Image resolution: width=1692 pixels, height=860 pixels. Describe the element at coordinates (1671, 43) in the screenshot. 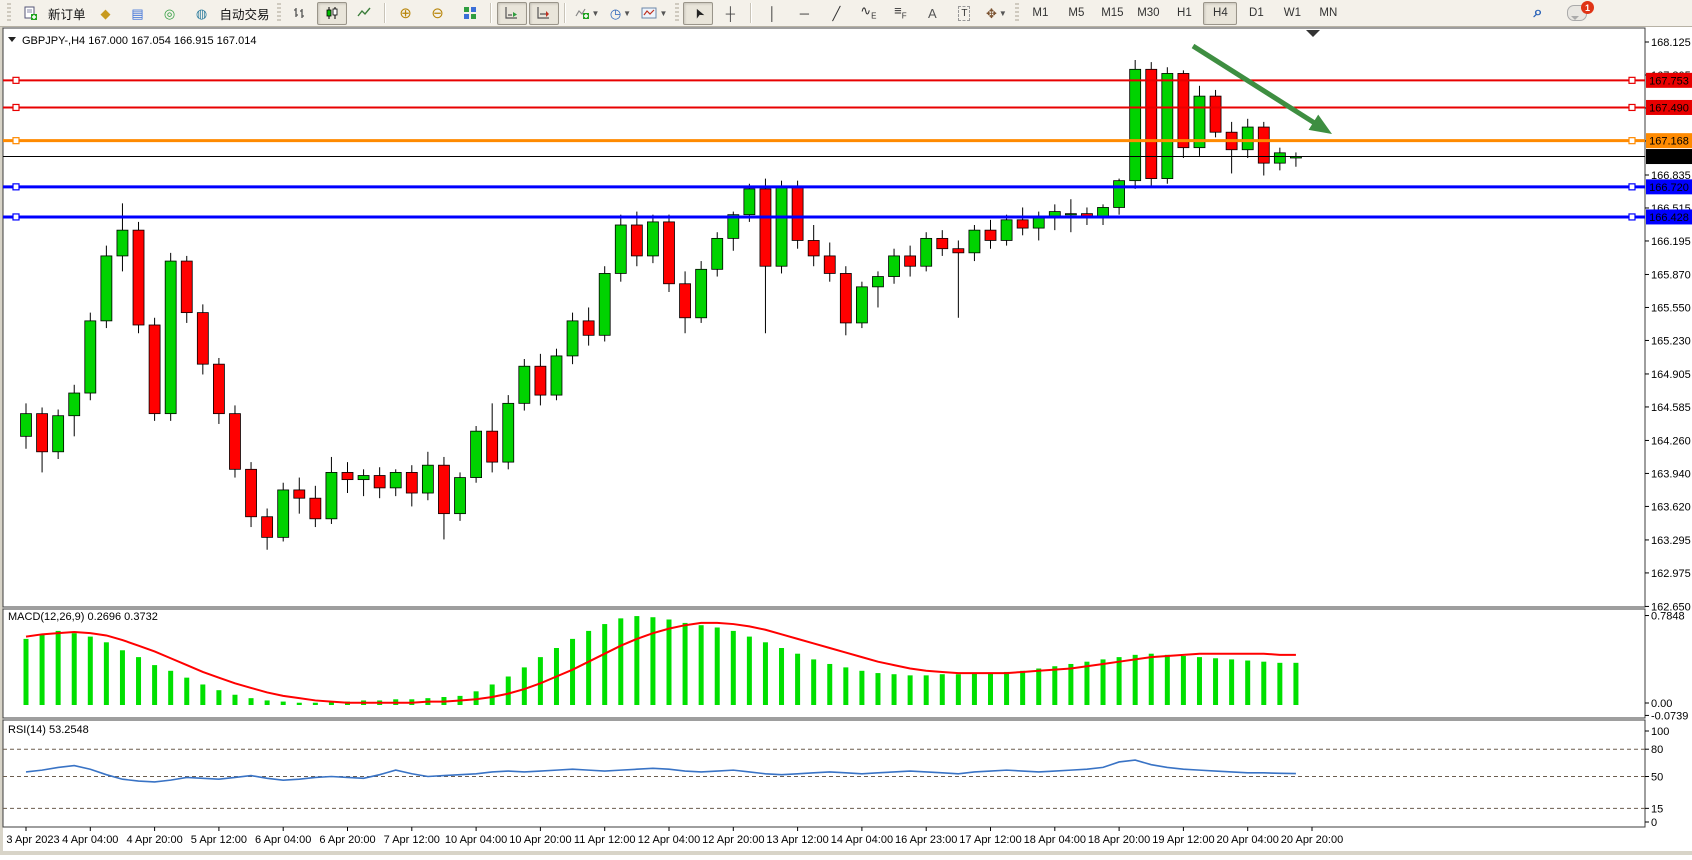

I see `price-tick-label: 168.125` at that location.